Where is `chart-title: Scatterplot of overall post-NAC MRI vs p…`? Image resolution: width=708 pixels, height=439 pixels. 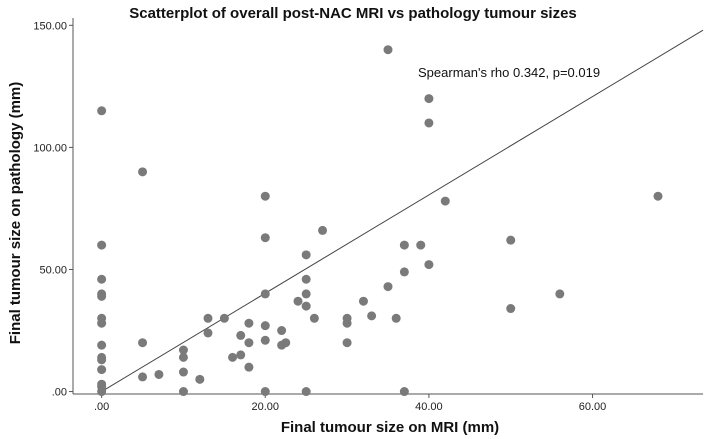
chart-title: Scatterplot of overall post-NAC MRI vs p… is located at coordinates (353, 13).